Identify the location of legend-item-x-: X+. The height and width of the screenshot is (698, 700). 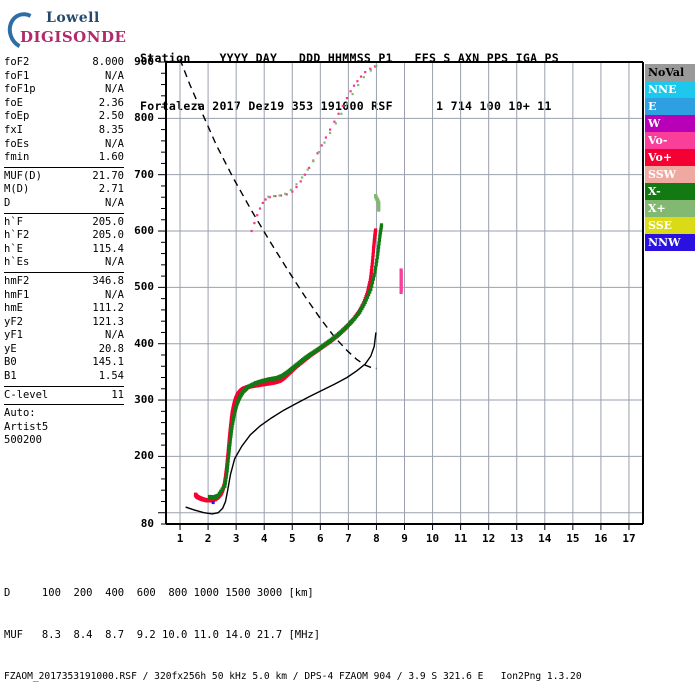
(670, 208).